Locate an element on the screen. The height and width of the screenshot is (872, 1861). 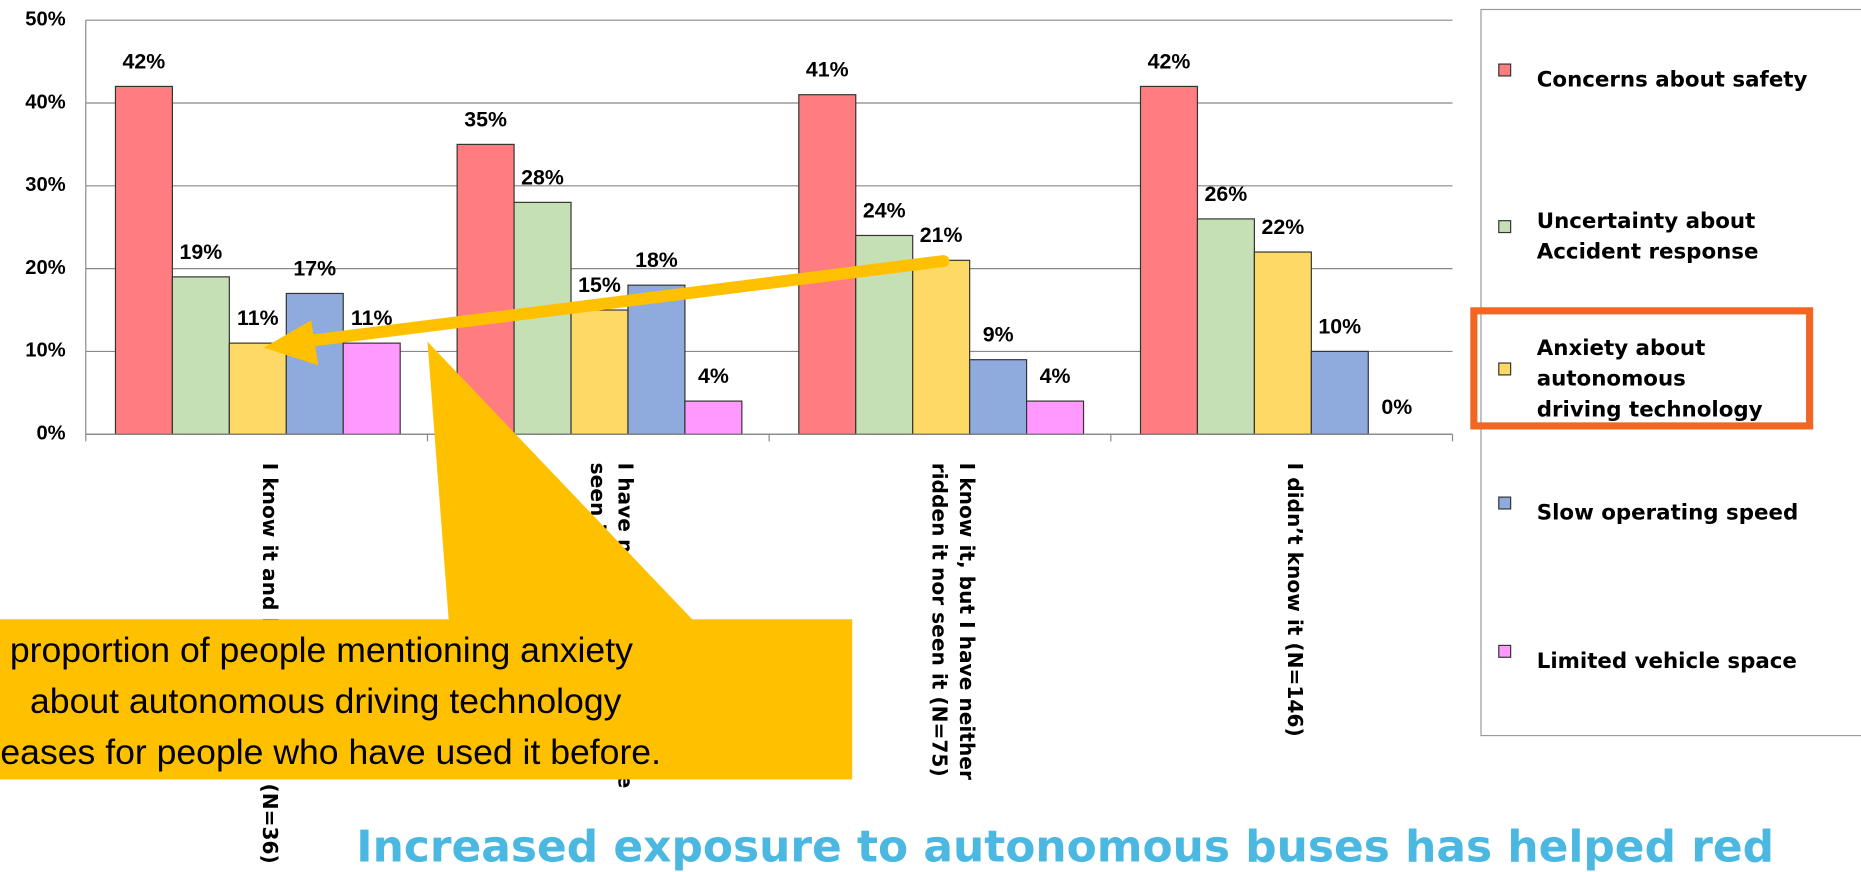
data-label: 41% is located at coordinates (827, 70).